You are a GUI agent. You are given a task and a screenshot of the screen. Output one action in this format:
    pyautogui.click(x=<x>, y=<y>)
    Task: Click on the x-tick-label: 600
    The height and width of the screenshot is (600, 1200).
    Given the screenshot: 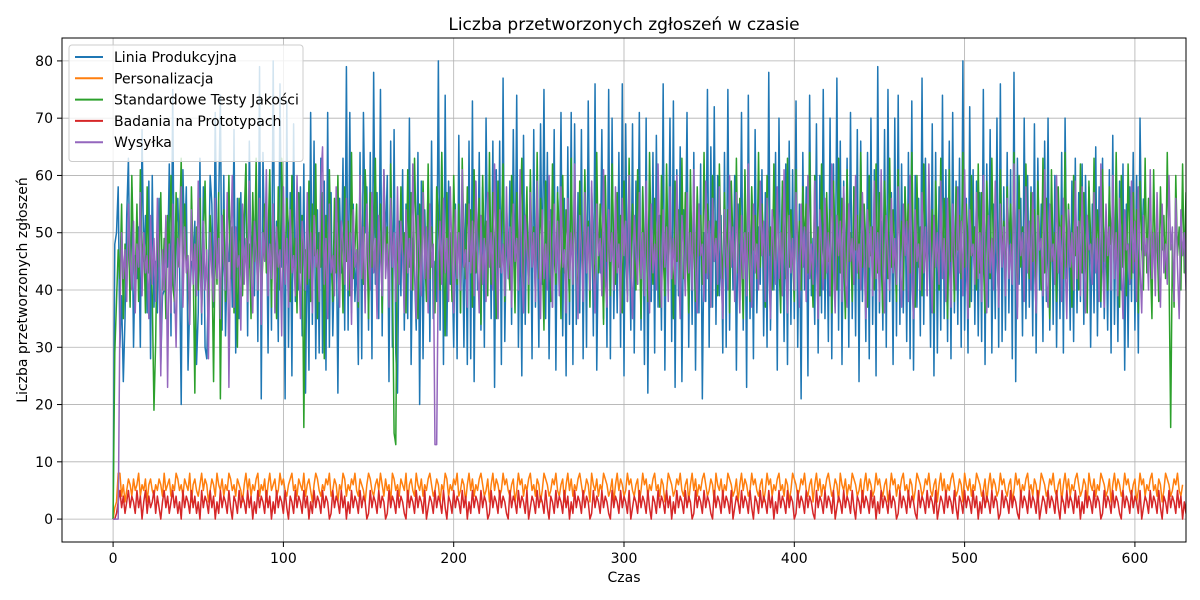 What is the action you would take?
    pyautogui.click(x=1135, y=559)
    